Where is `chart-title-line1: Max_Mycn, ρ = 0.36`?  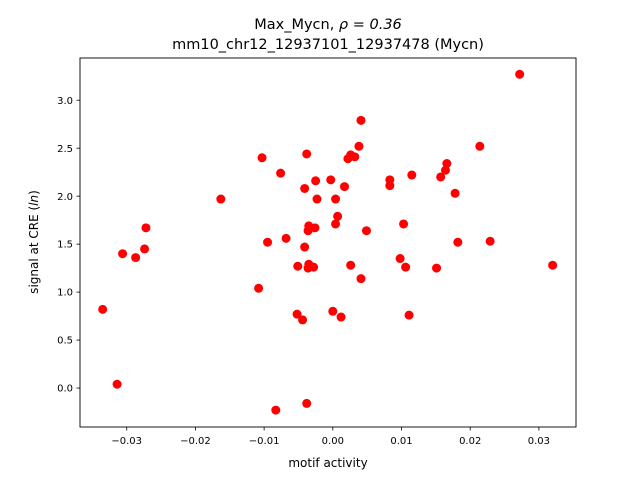 chart-title-line1: Max_Mycn, ρ = 0.36 is located at coordinates (328, 25).